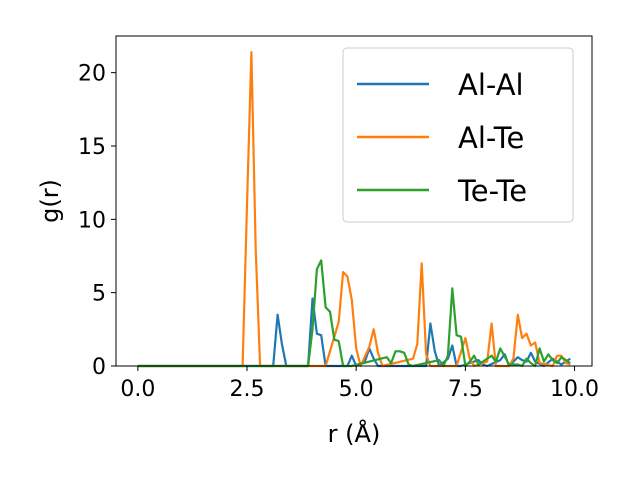 The width and height of the screenshot is (640, 480). What do you see at coordinates (99, 367) in the screenshot?
I see `y-tick-label: 0` at bounding box center [99, 367].